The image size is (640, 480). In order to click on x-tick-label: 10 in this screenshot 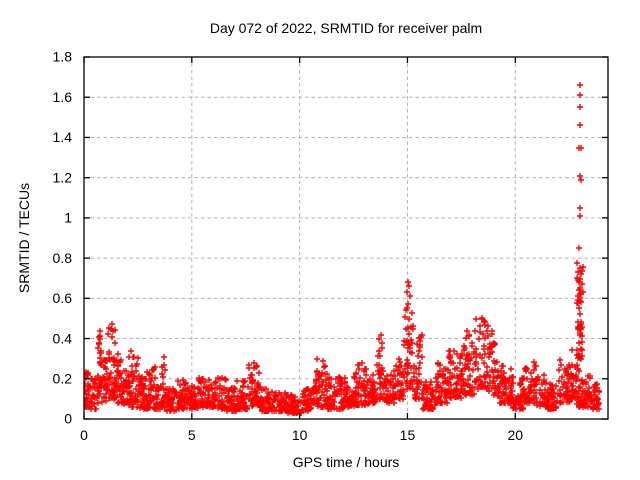, I will do `click(300, 435)`.